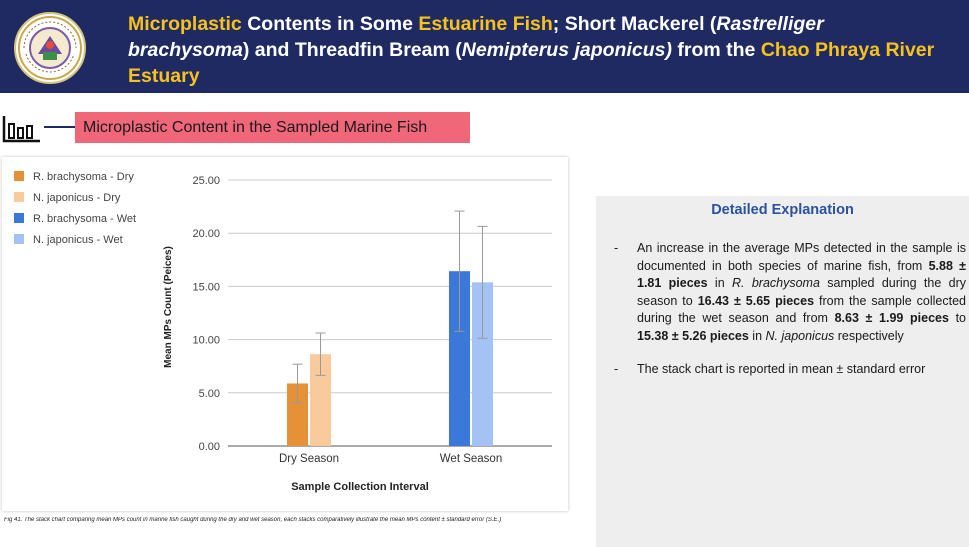 Image resolution: width=969 pixels, height=547 pixels. Describe the element at coordinates (693, 335) in the screenshot. I see `bullet-text: 15.38 ± 5.26 pieces` at that location.